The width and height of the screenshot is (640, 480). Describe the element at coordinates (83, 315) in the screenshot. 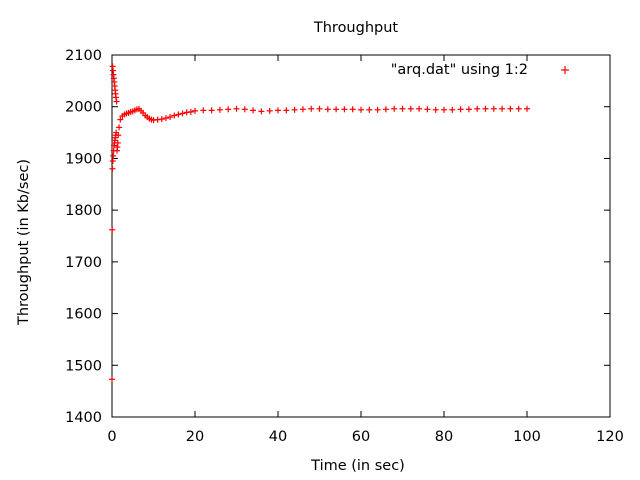

I see `y-tick-label: 1600` at that location.